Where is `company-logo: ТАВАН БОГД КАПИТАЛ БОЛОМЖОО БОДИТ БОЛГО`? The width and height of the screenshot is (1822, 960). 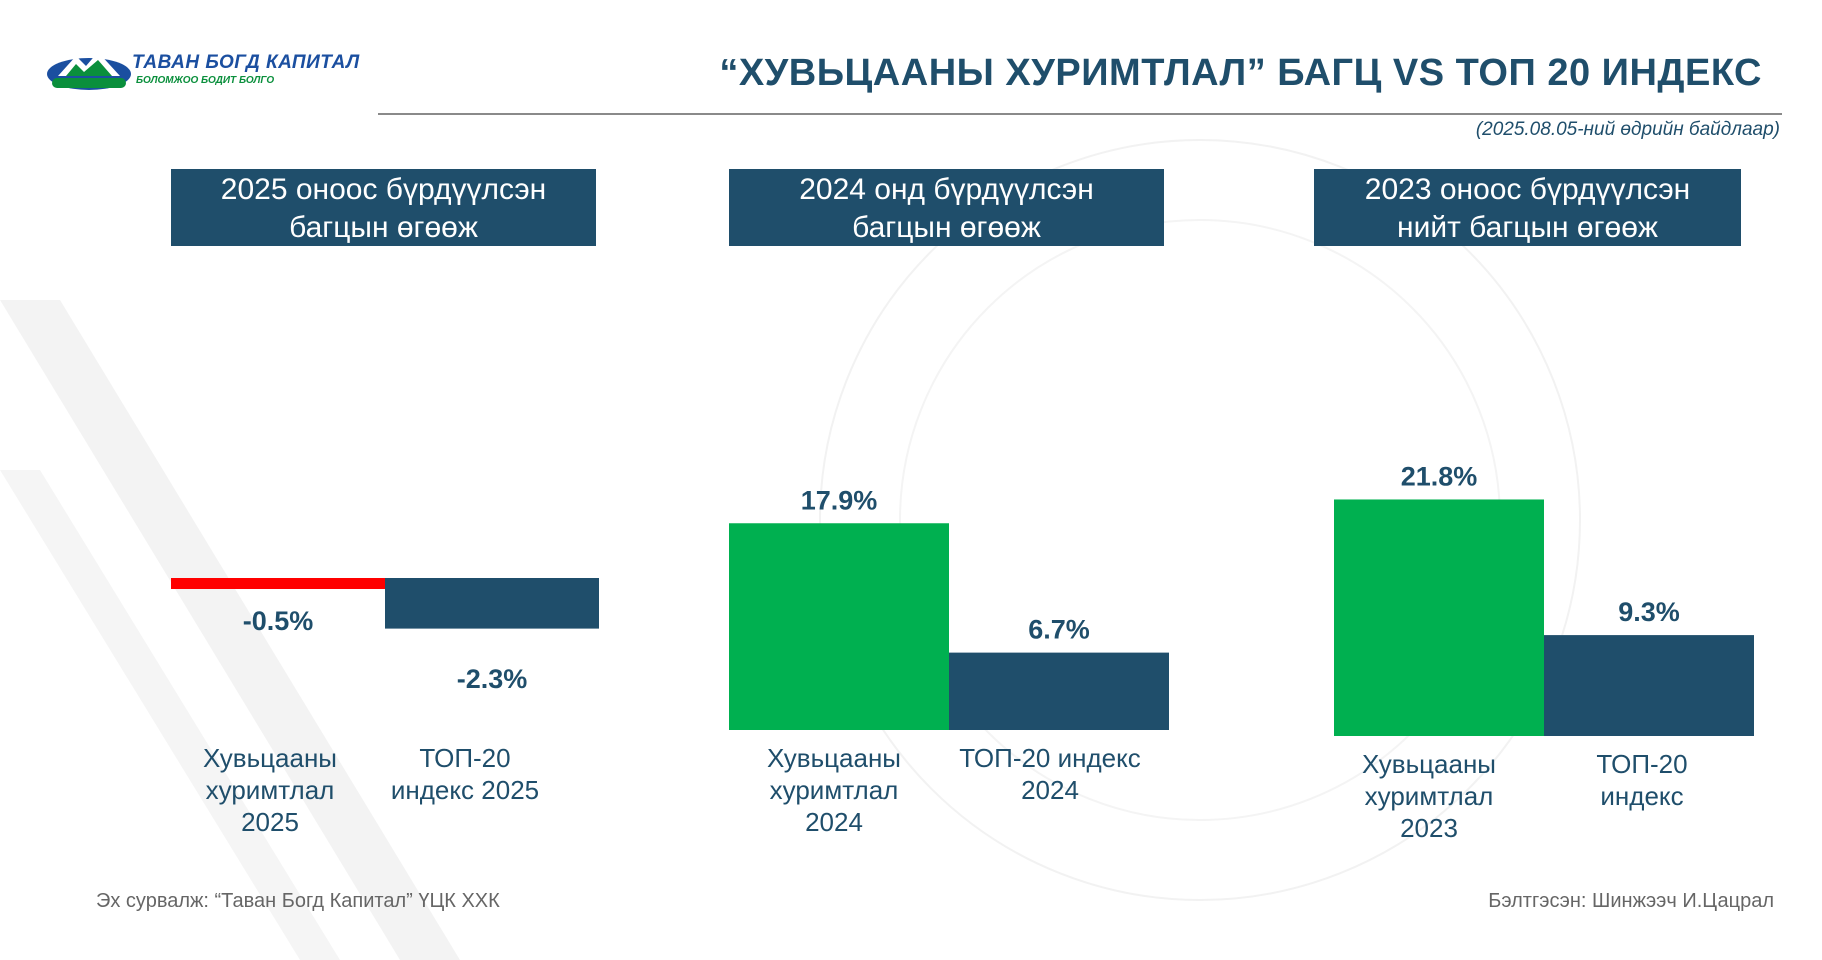 company-logo: ТАВАН БОГД КАПИТАЛ БОЛОМЖОО БОДИТ БОЛГО is located at coordinates (202, 71).